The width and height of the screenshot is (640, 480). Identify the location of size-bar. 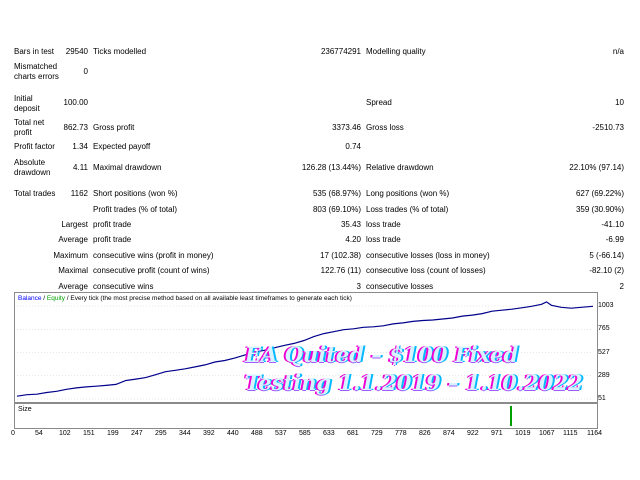
(511, 416).